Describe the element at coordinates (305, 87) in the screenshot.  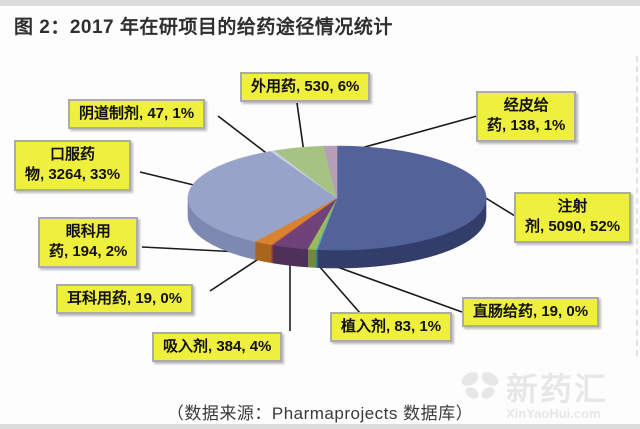
I see `slice-label-topical: 外用药, 530, 6%` at that location.